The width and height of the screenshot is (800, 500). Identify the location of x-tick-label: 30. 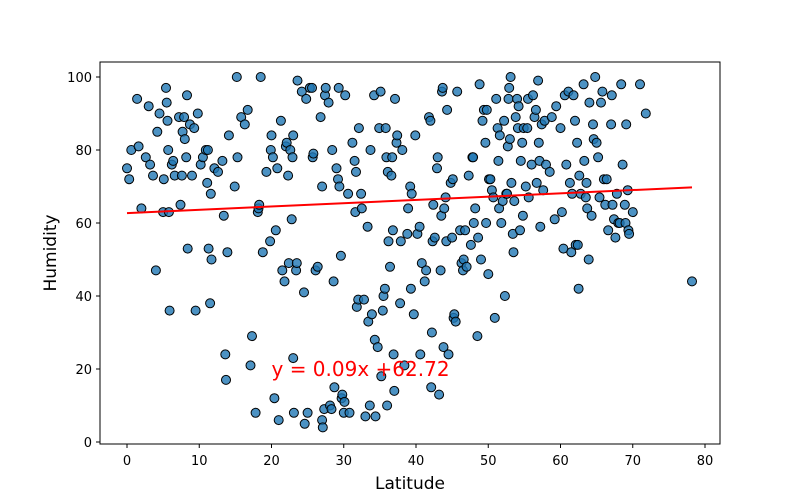
(343, 461).